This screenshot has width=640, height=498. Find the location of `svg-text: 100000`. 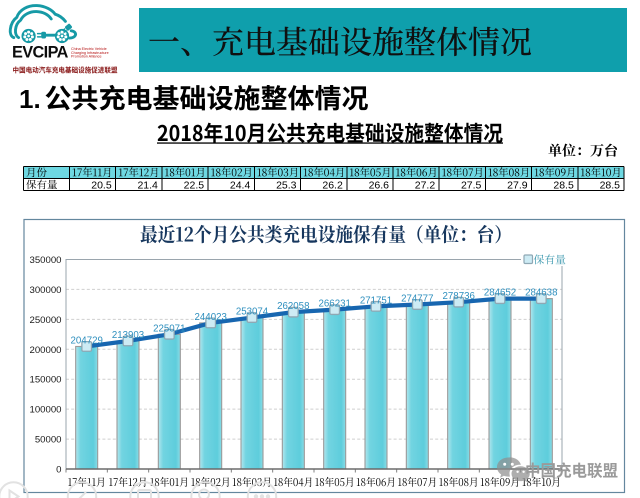

svg-text: 100000 is located at coordinates (45, 410).